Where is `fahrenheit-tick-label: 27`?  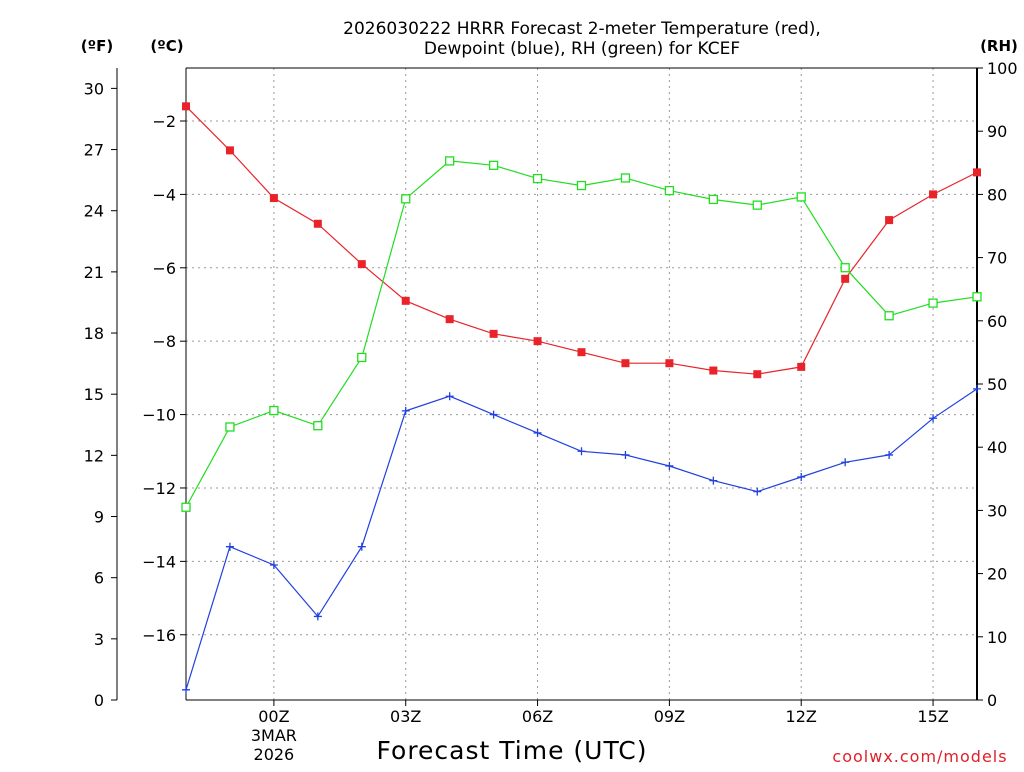
fahrenheit-tick-label: 27 is located at coordinates (94, 150).